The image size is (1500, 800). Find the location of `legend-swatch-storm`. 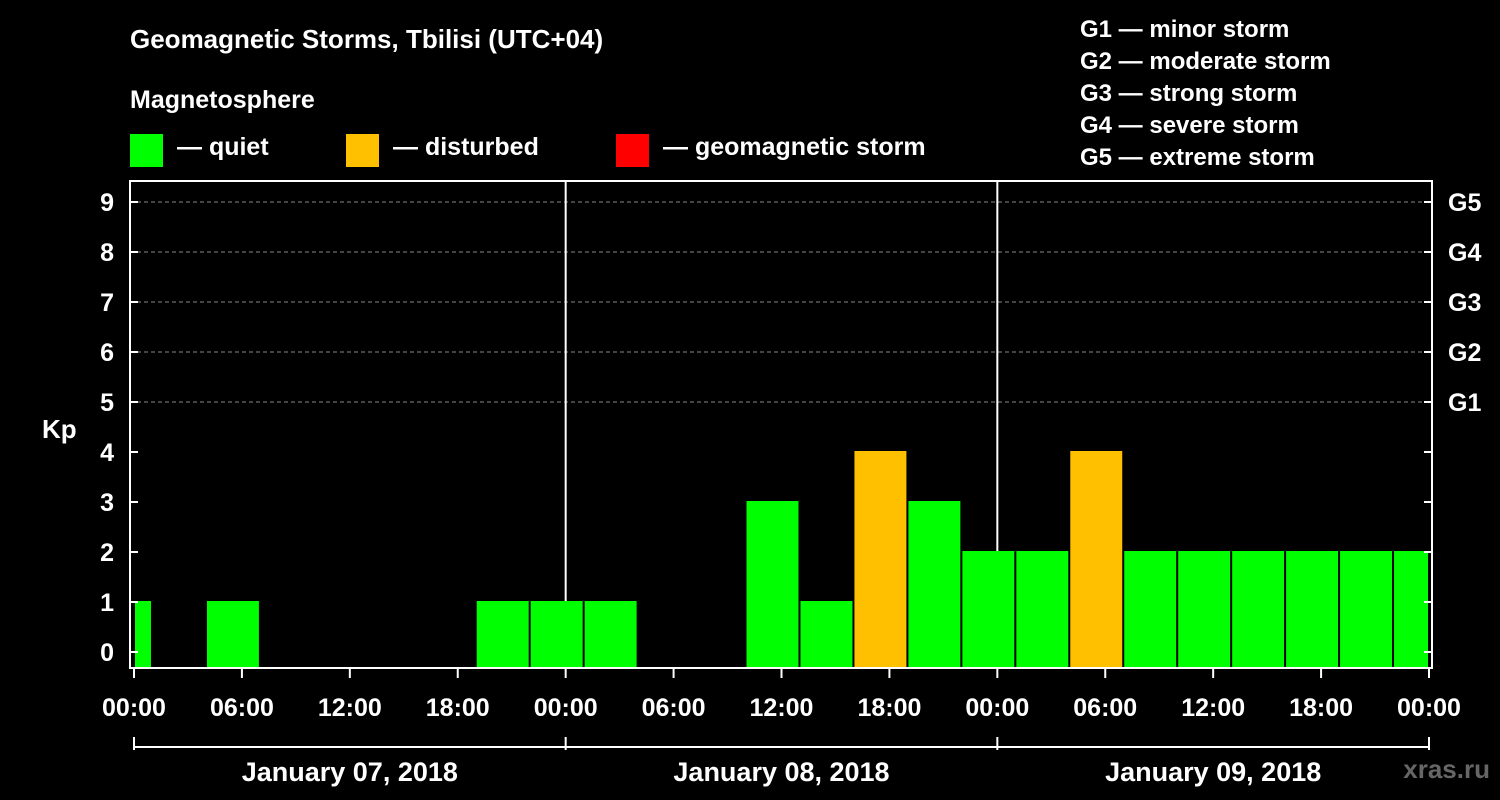

legend-swatch-storm is located at coordinates (632, 150).